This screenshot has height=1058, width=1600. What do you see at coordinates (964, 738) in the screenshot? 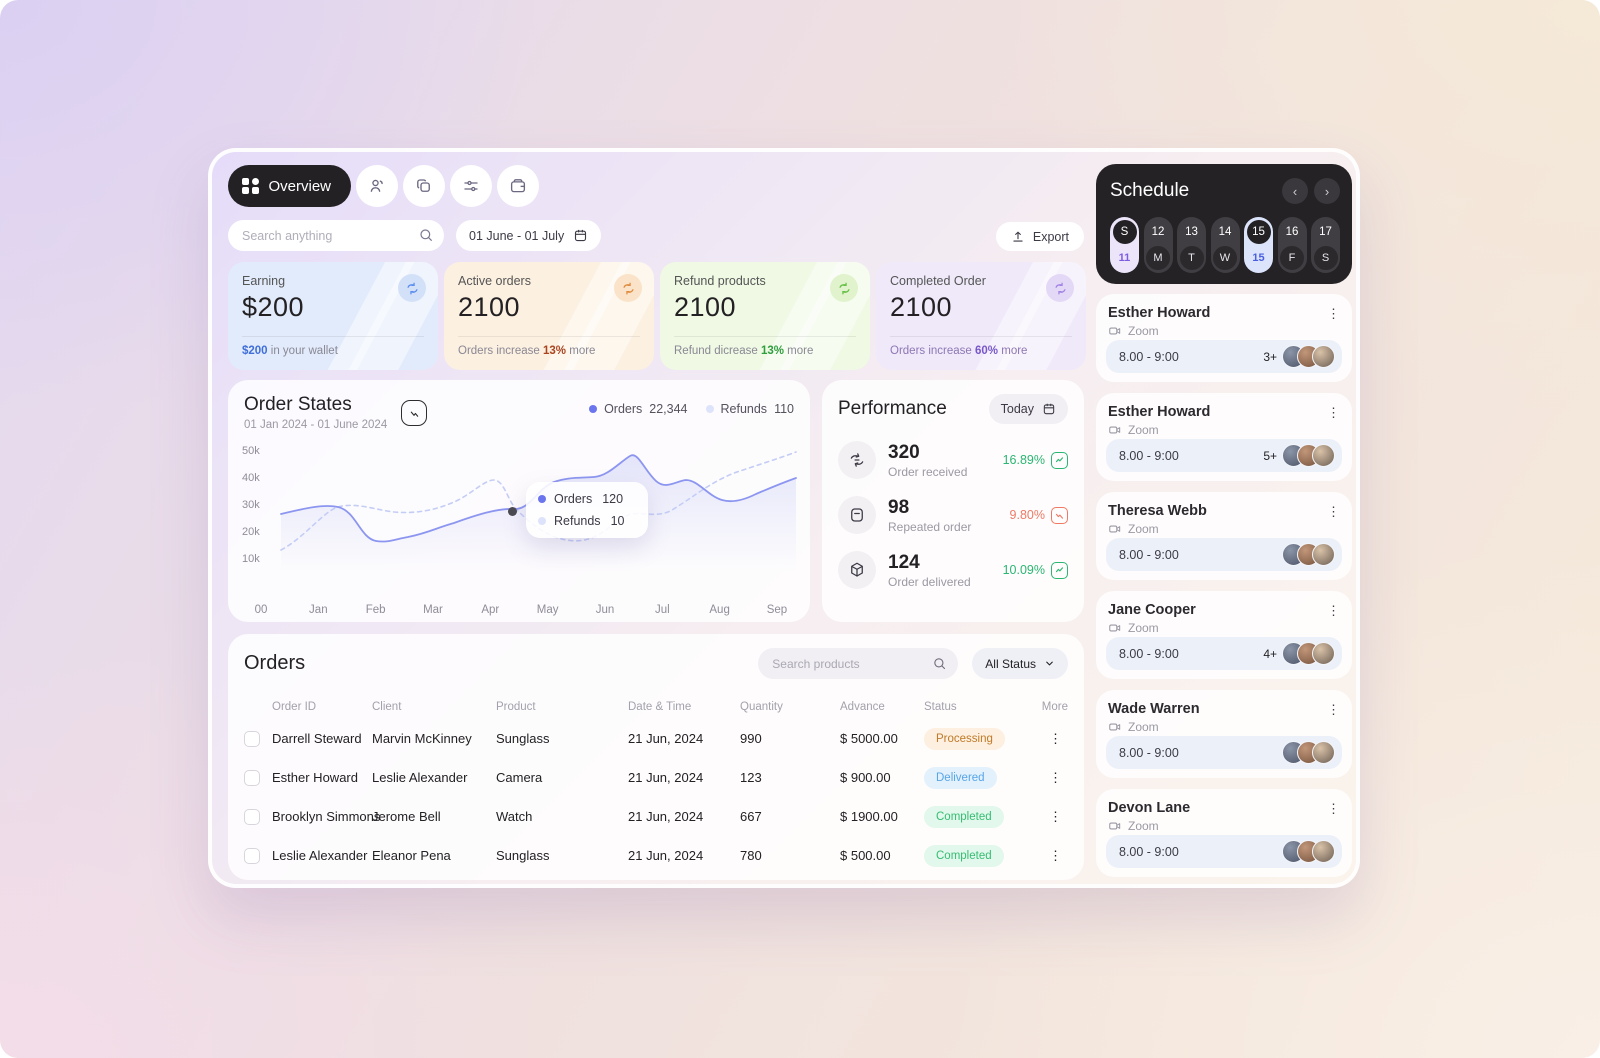
I see `status-badge: Processing` at bounding box center [964, 738].